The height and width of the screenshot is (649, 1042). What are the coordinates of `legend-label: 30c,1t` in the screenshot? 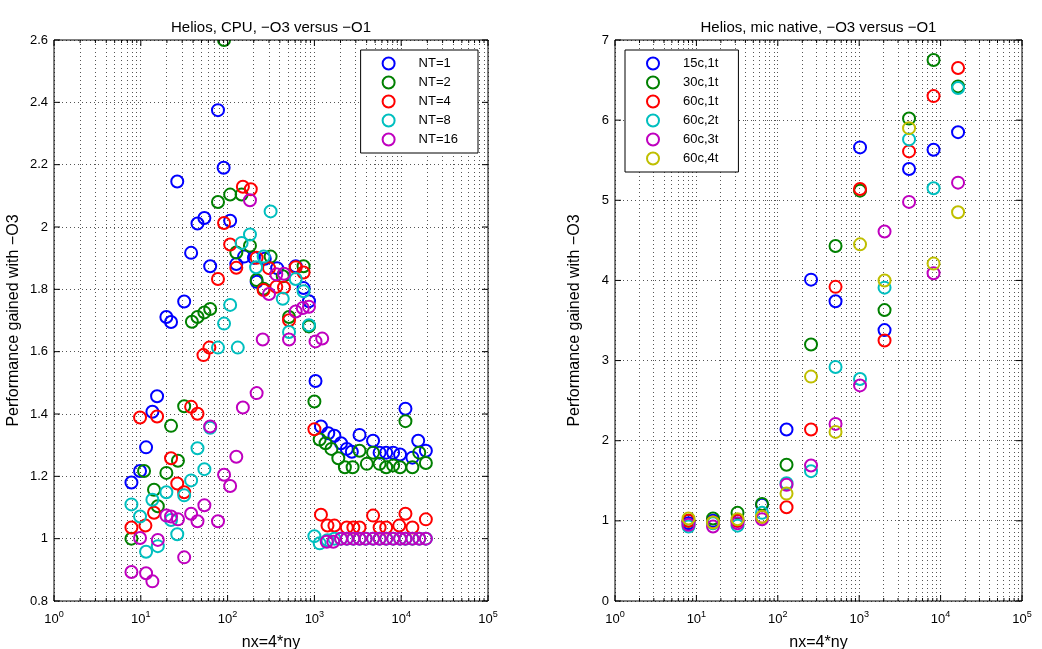 It's located at (701, 82).